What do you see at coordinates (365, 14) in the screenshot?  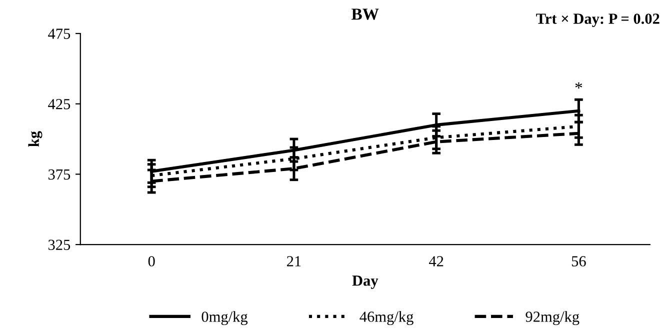 I see `chart-title: BW` at bounding box center [365, 14].